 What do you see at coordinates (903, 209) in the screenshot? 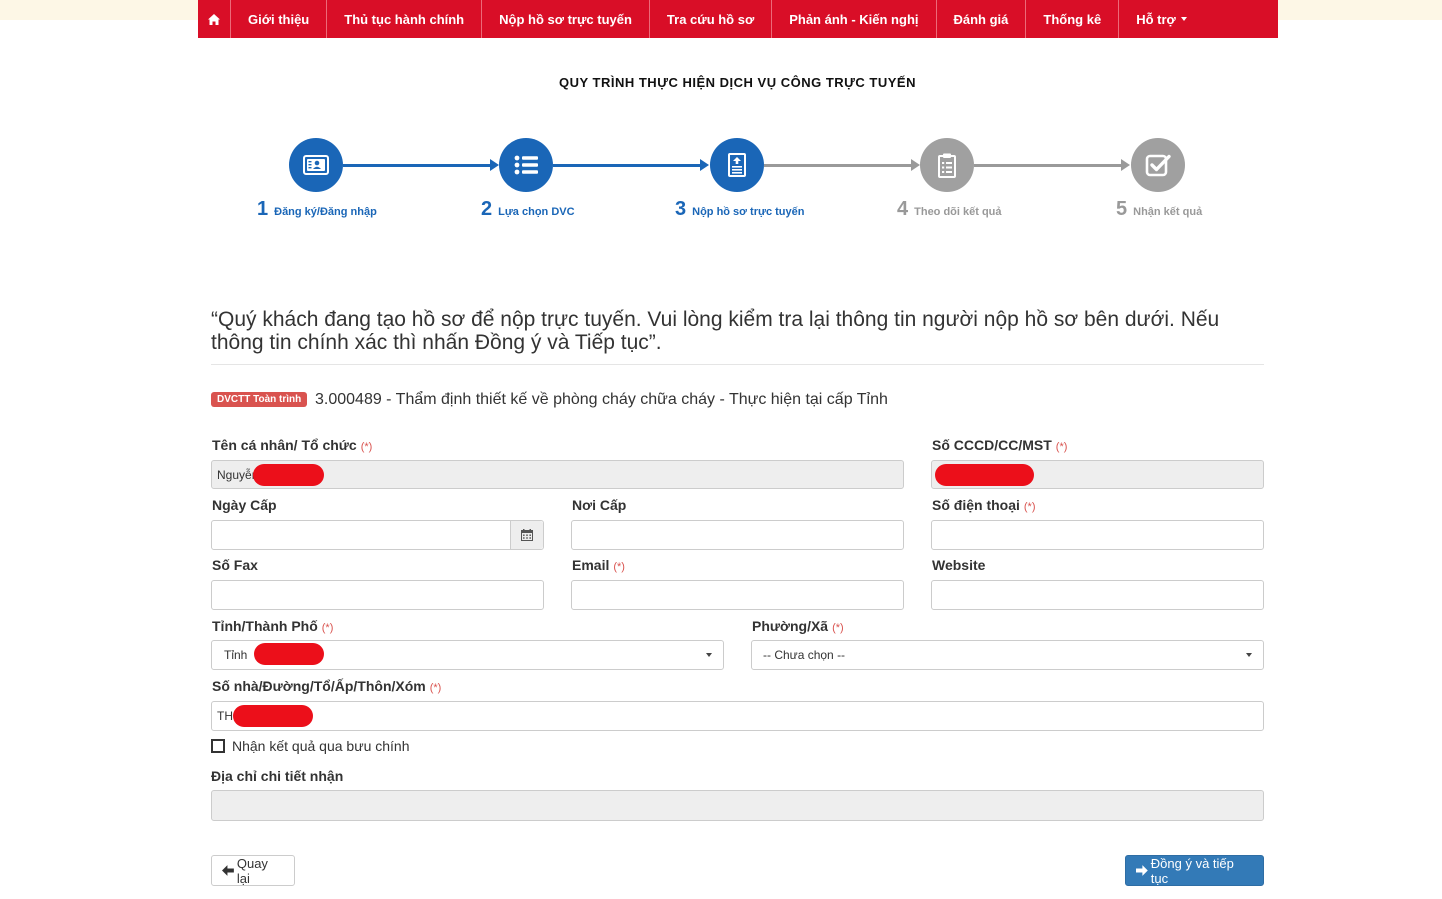
I see `step-number: 4` at bounding box center [903, 209].